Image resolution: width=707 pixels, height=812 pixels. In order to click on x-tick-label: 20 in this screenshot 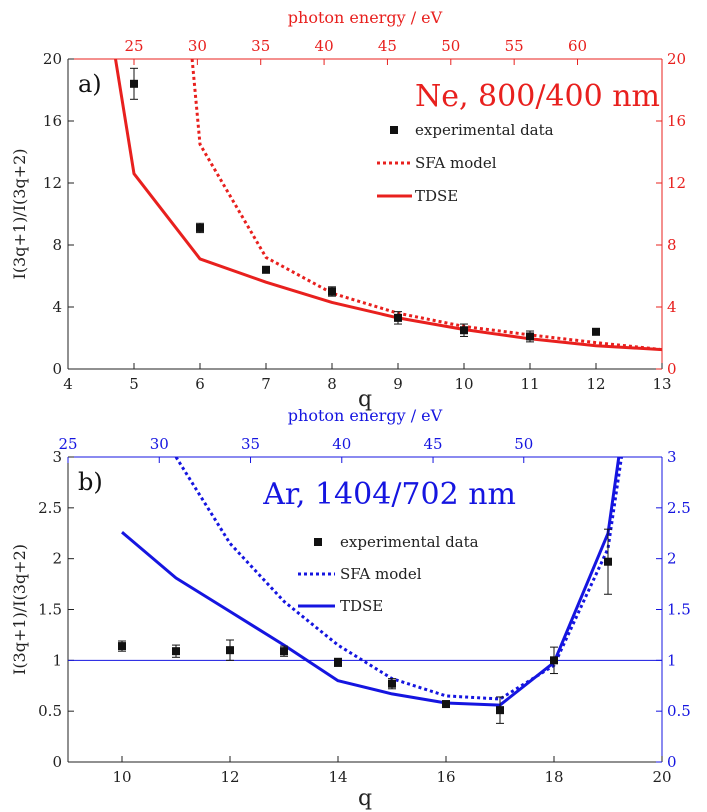, I will do `click(661, 777)`.